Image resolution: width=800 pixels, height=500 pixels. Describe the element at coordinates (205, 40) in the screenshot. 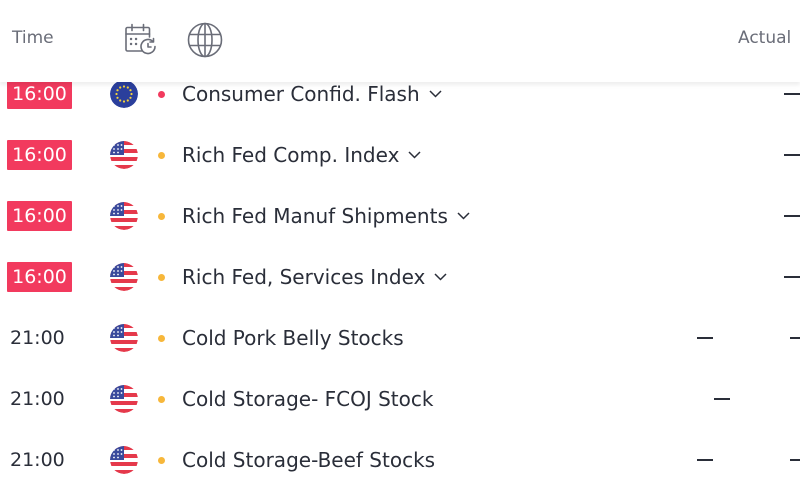

I see `globe-icon` at that location.